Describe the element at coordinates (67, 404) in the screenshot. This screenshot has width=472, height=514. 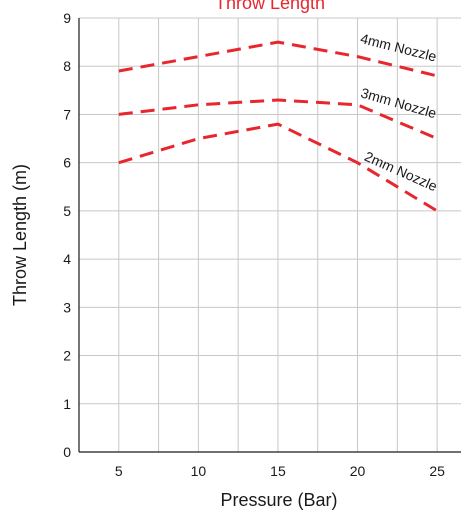
I see `y-tick-label: 1` at that location.